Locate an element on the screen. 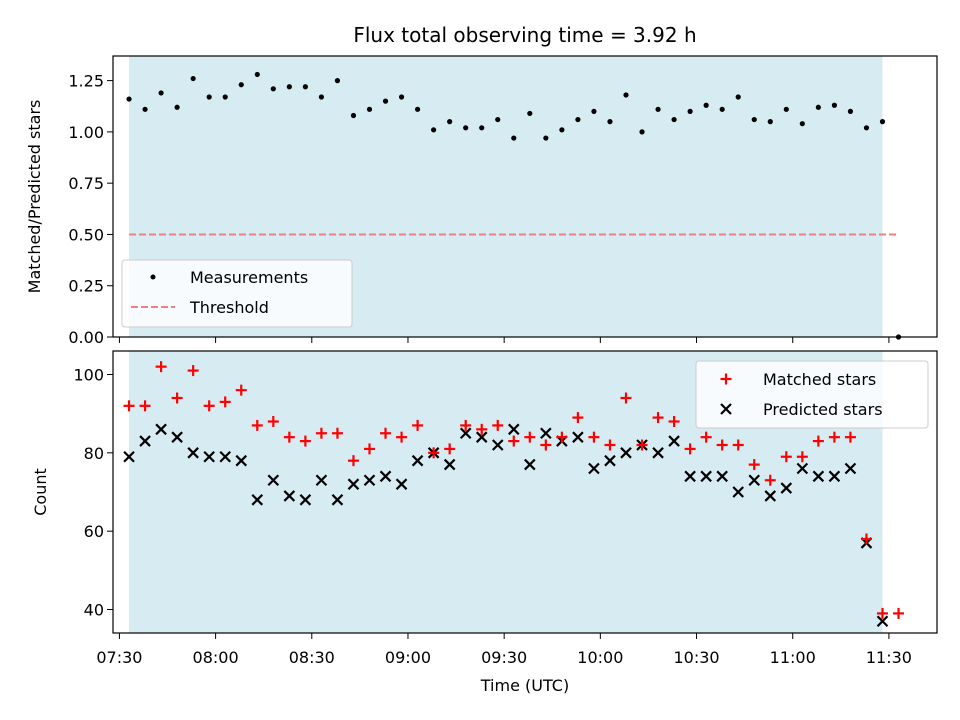 This screenshot has width=960, height=720. y-tick-label: 80 is located at coordinates (94, 453).